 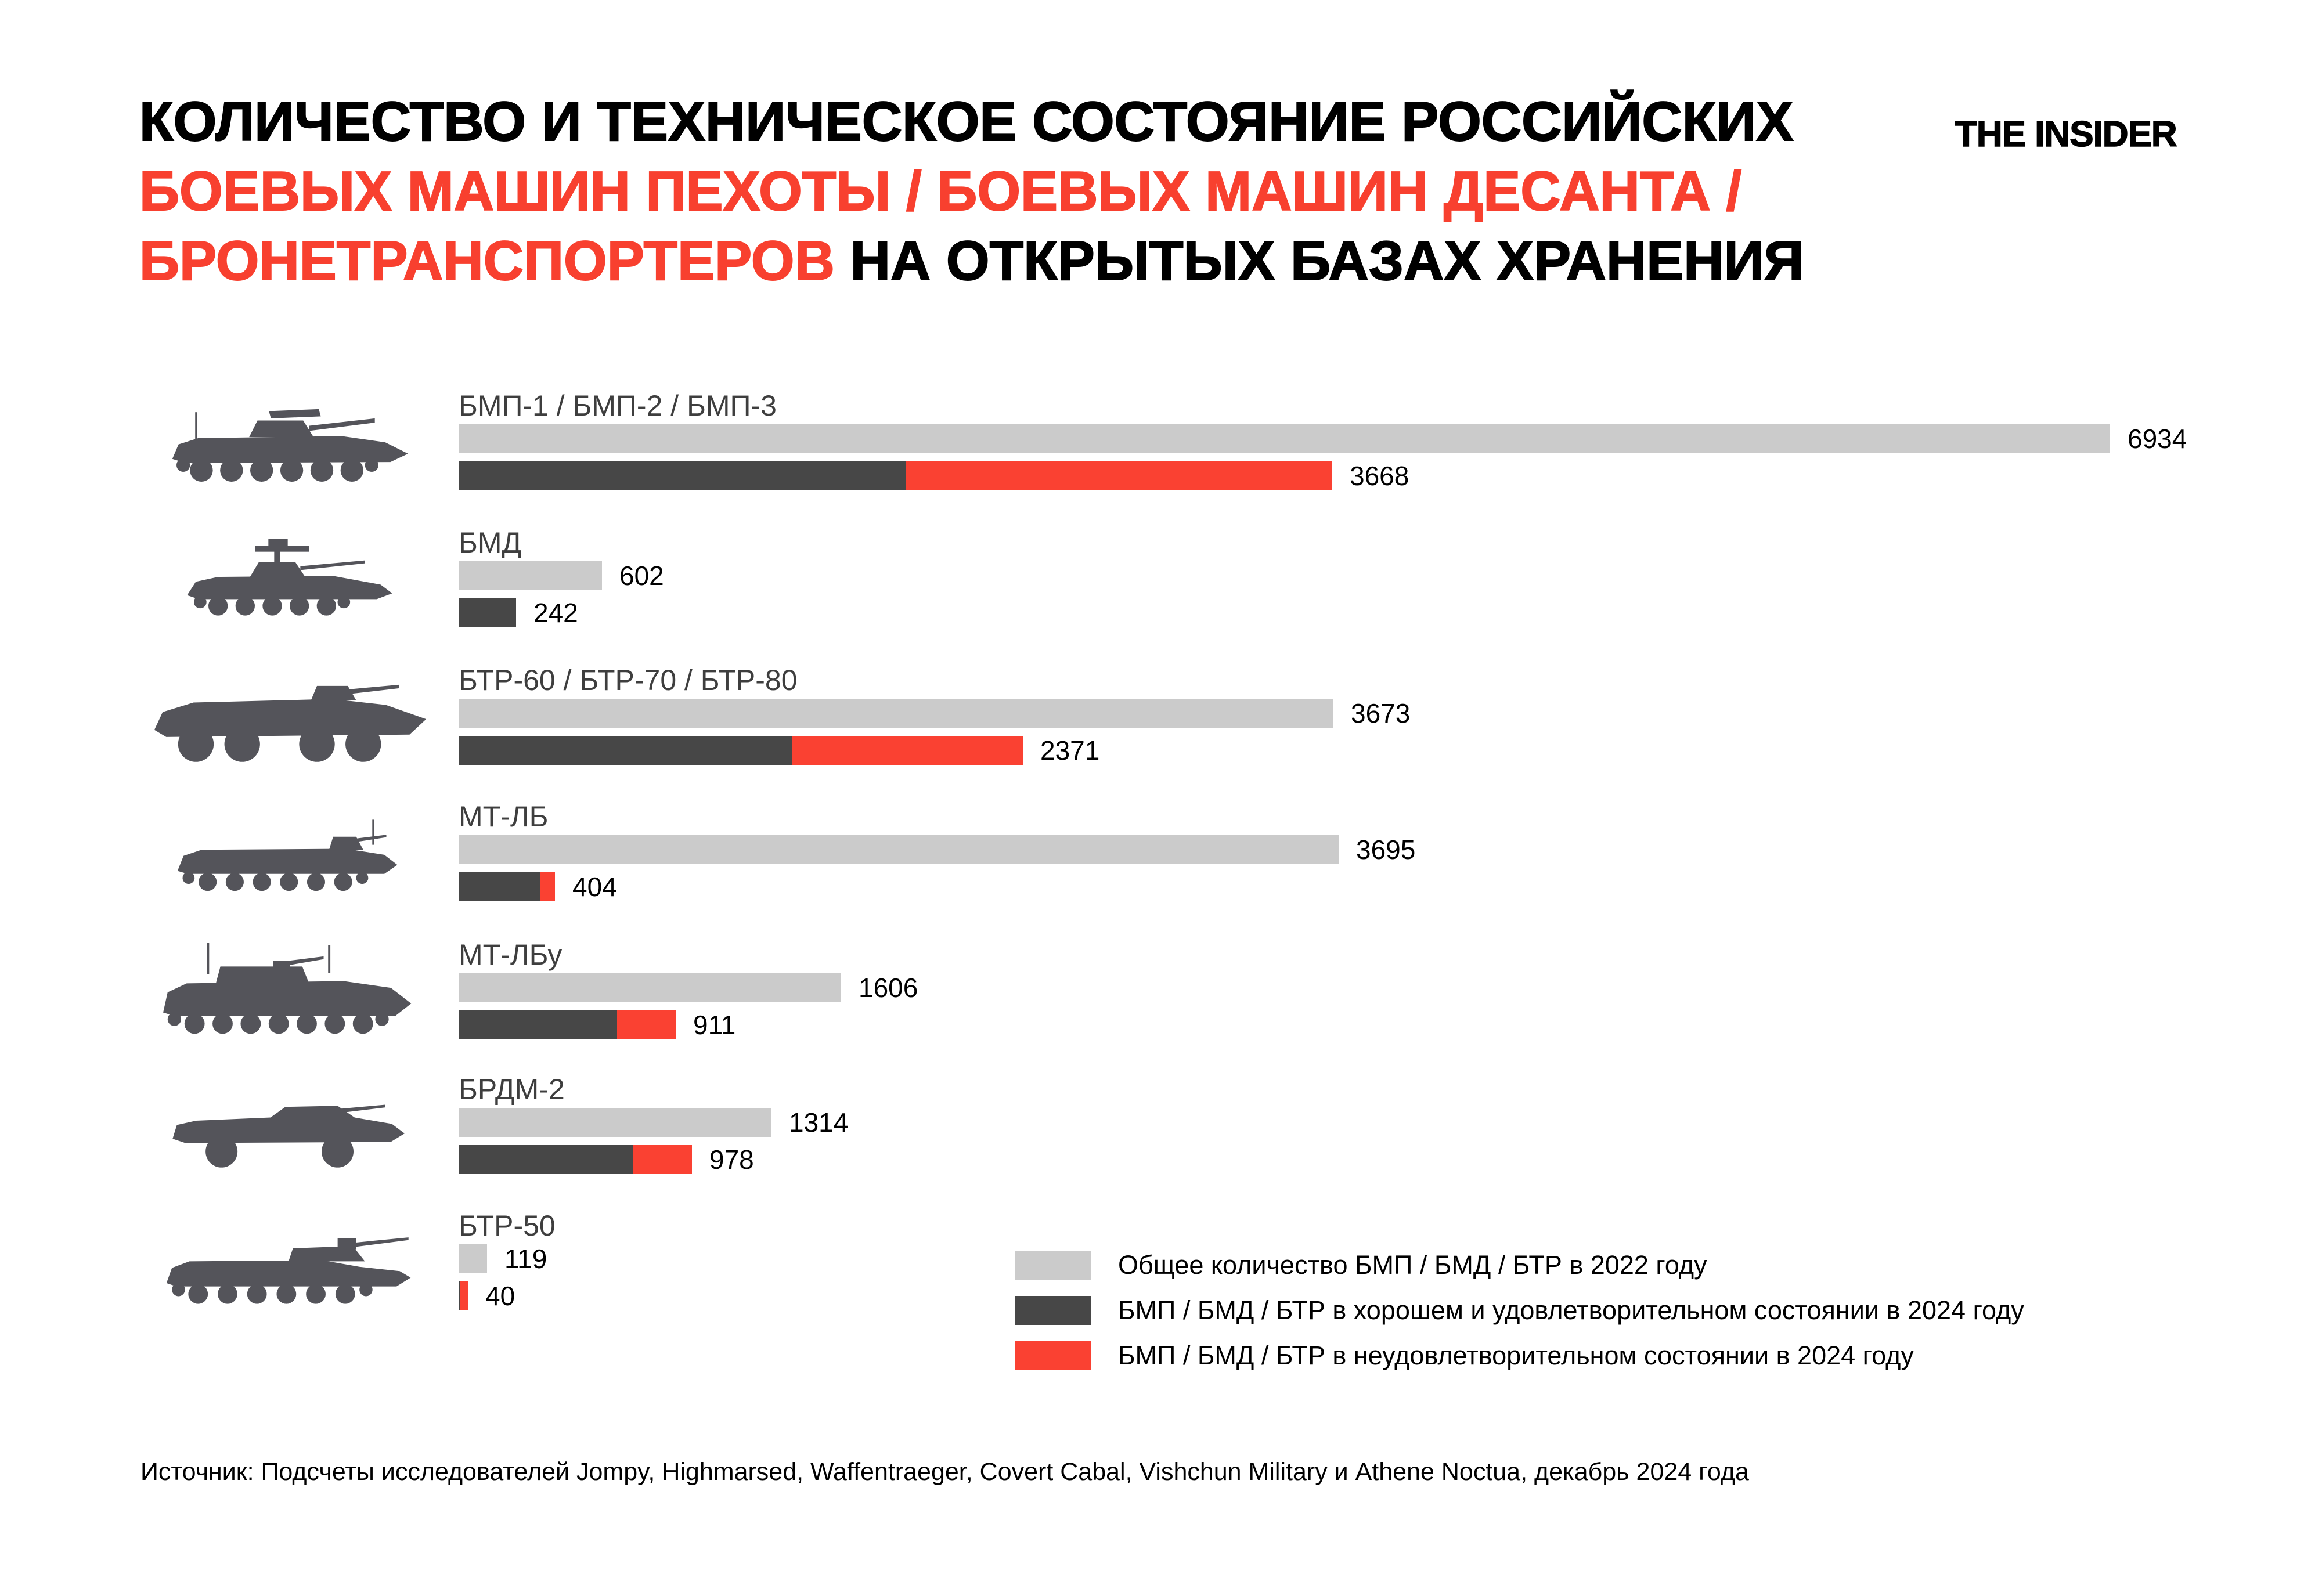 What do you see at coordinates (289, 1260) in the screenshot?
I see `btr50-icon` at bounding box center [289, 1260].